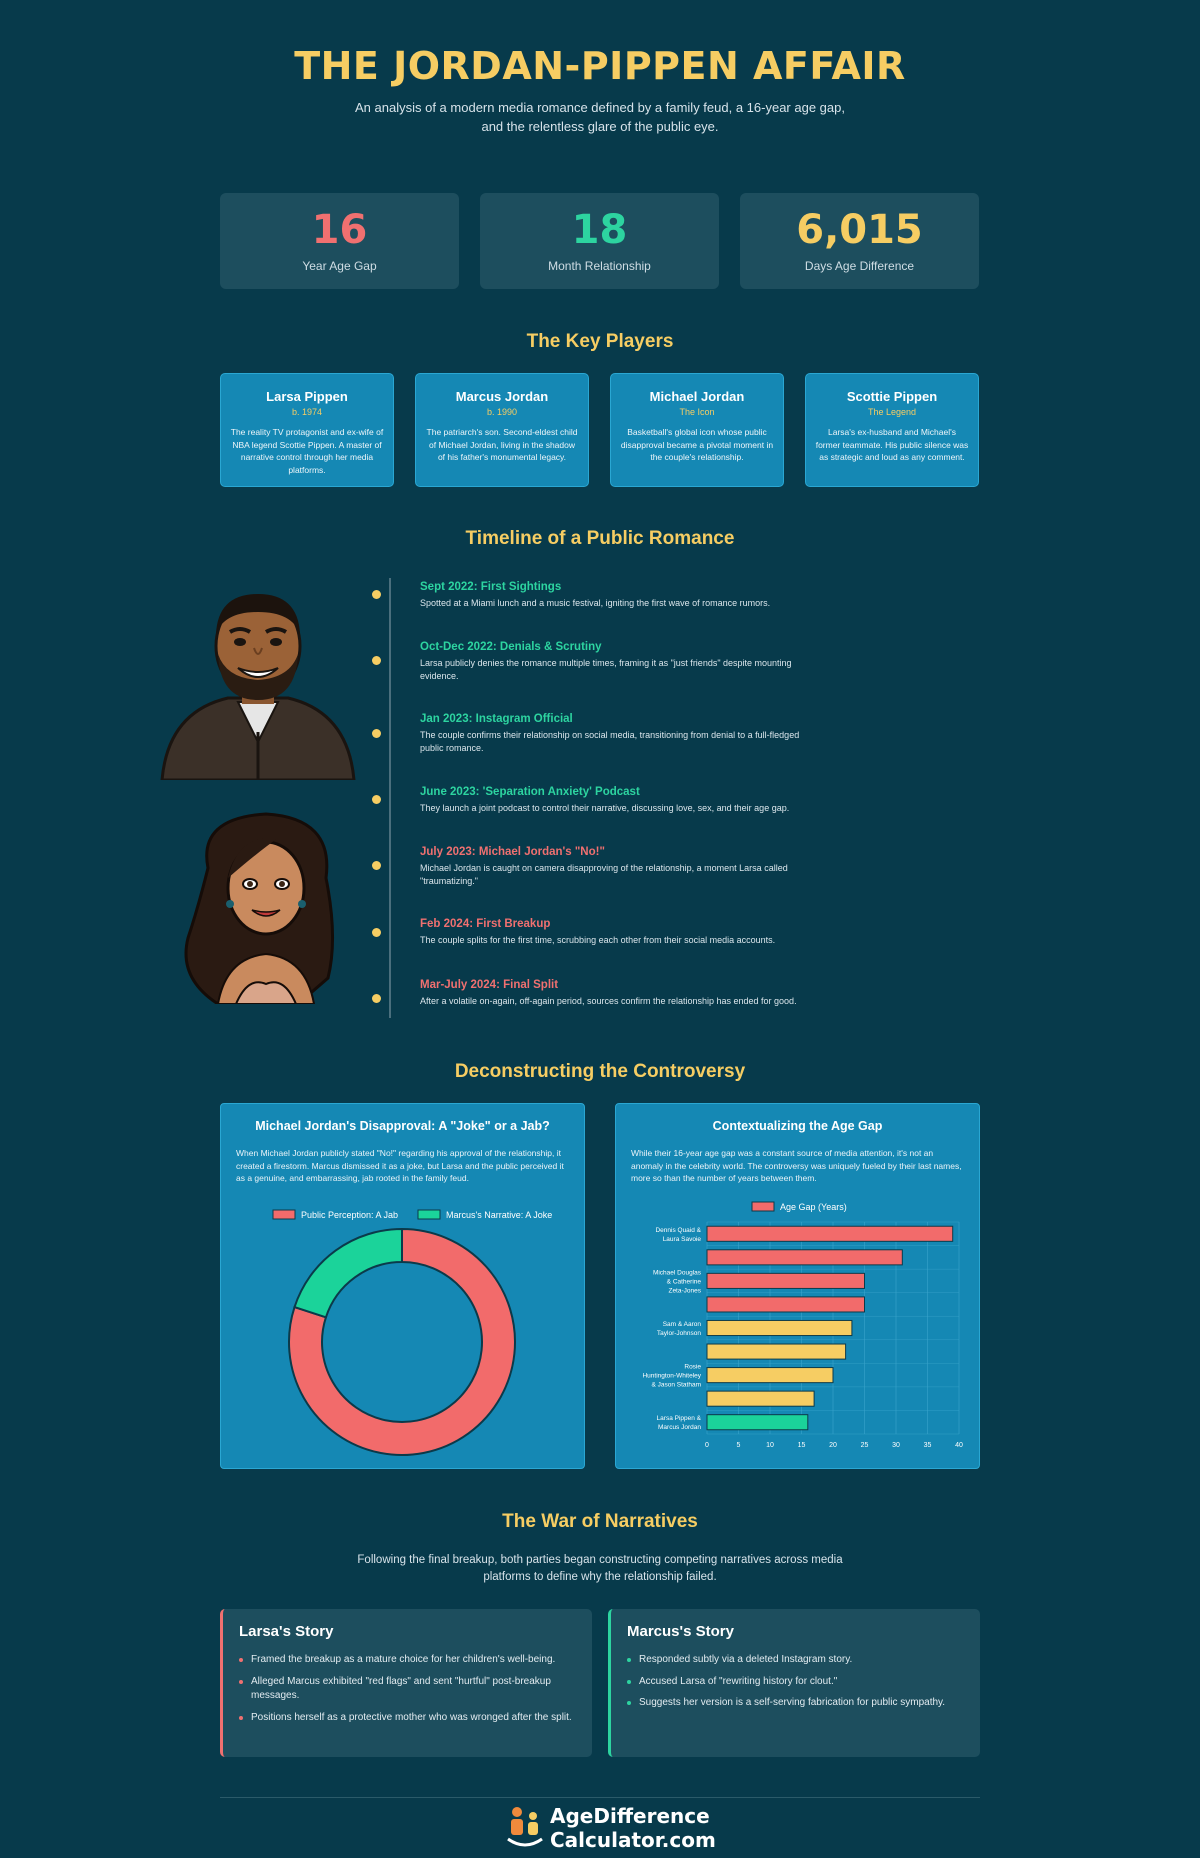 The width and height of the screenshot is (1200, 1858). Describe the element at coordinates (429, 1214) in the screenshot. I see `legend-swatch` at that location.